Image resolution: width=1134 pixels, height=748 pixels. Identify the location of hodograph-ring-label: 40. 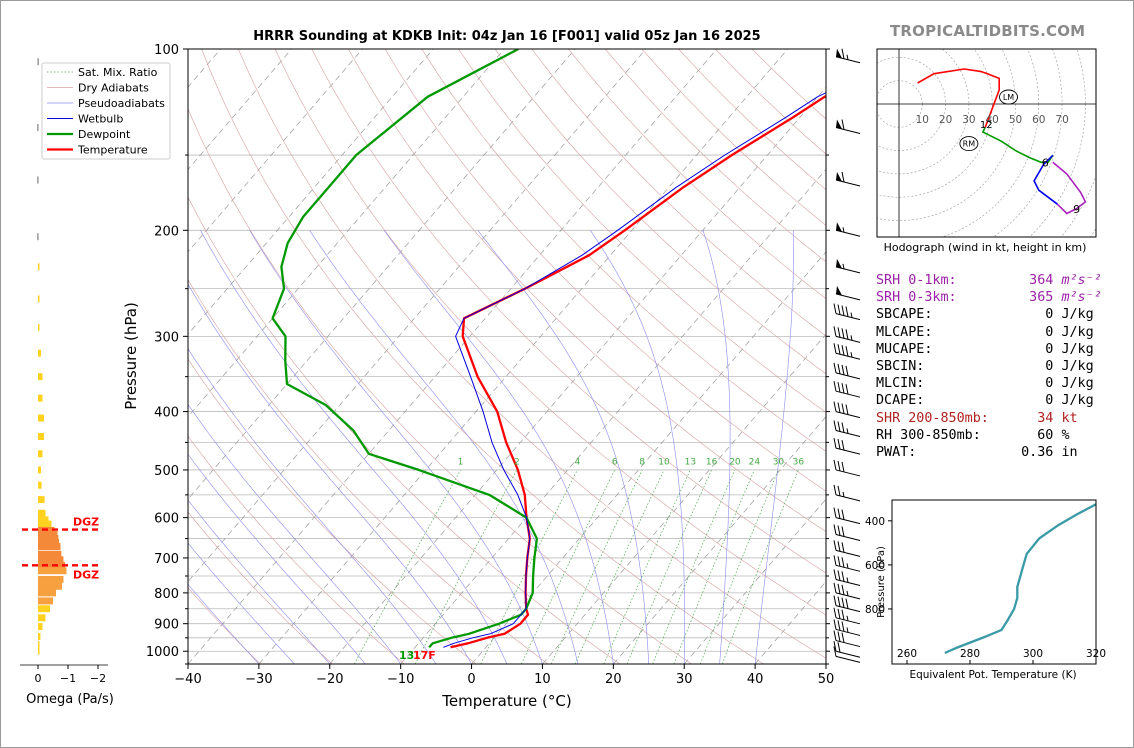
(992, 120).